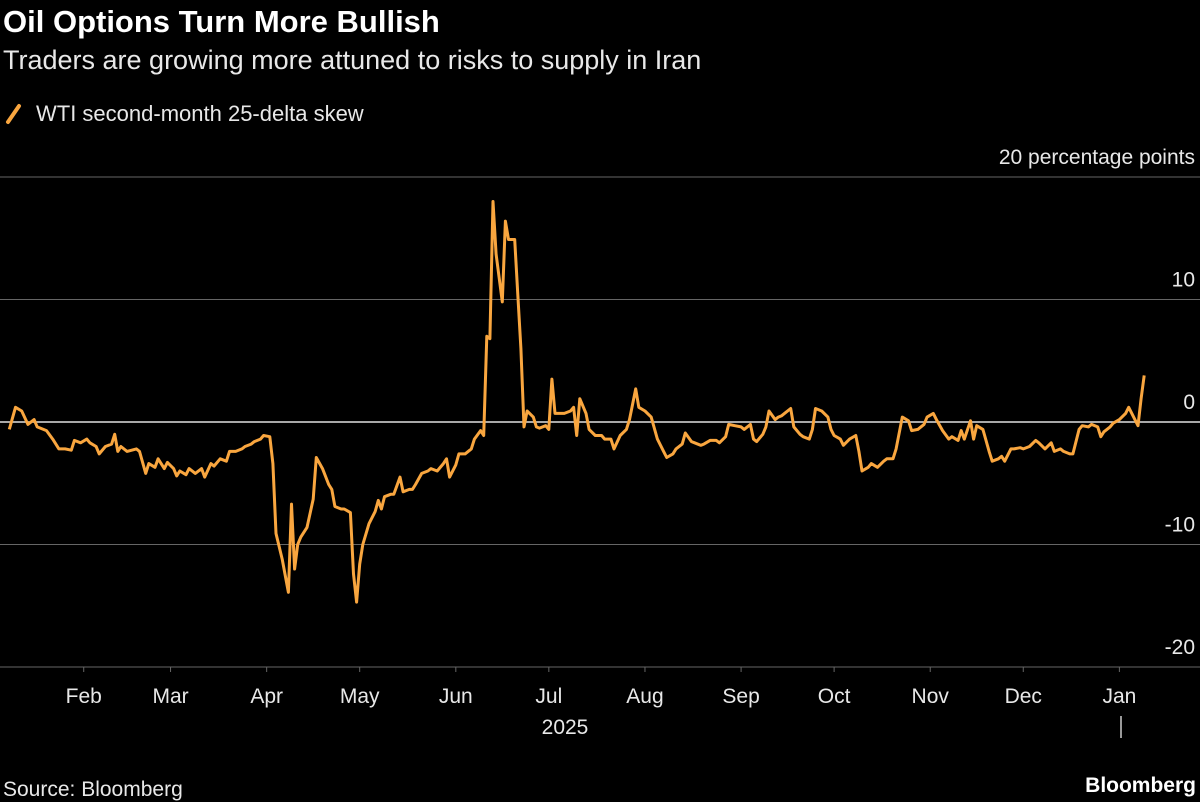 The width and height of the screenshot is (1200, 802). Describe the element at coordinates (221, 21) in the screenshot. I see `chart-title: Oil Options Turn More Bullish` at that location.